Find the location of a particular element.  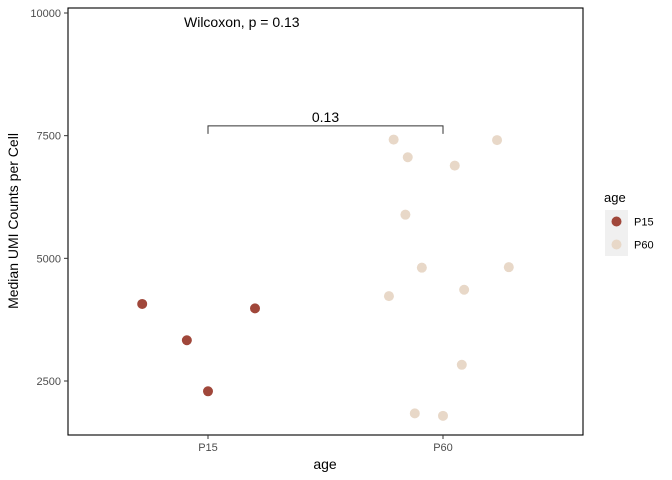

y-tick-label: 5000 is located at coordinates (49, 259).